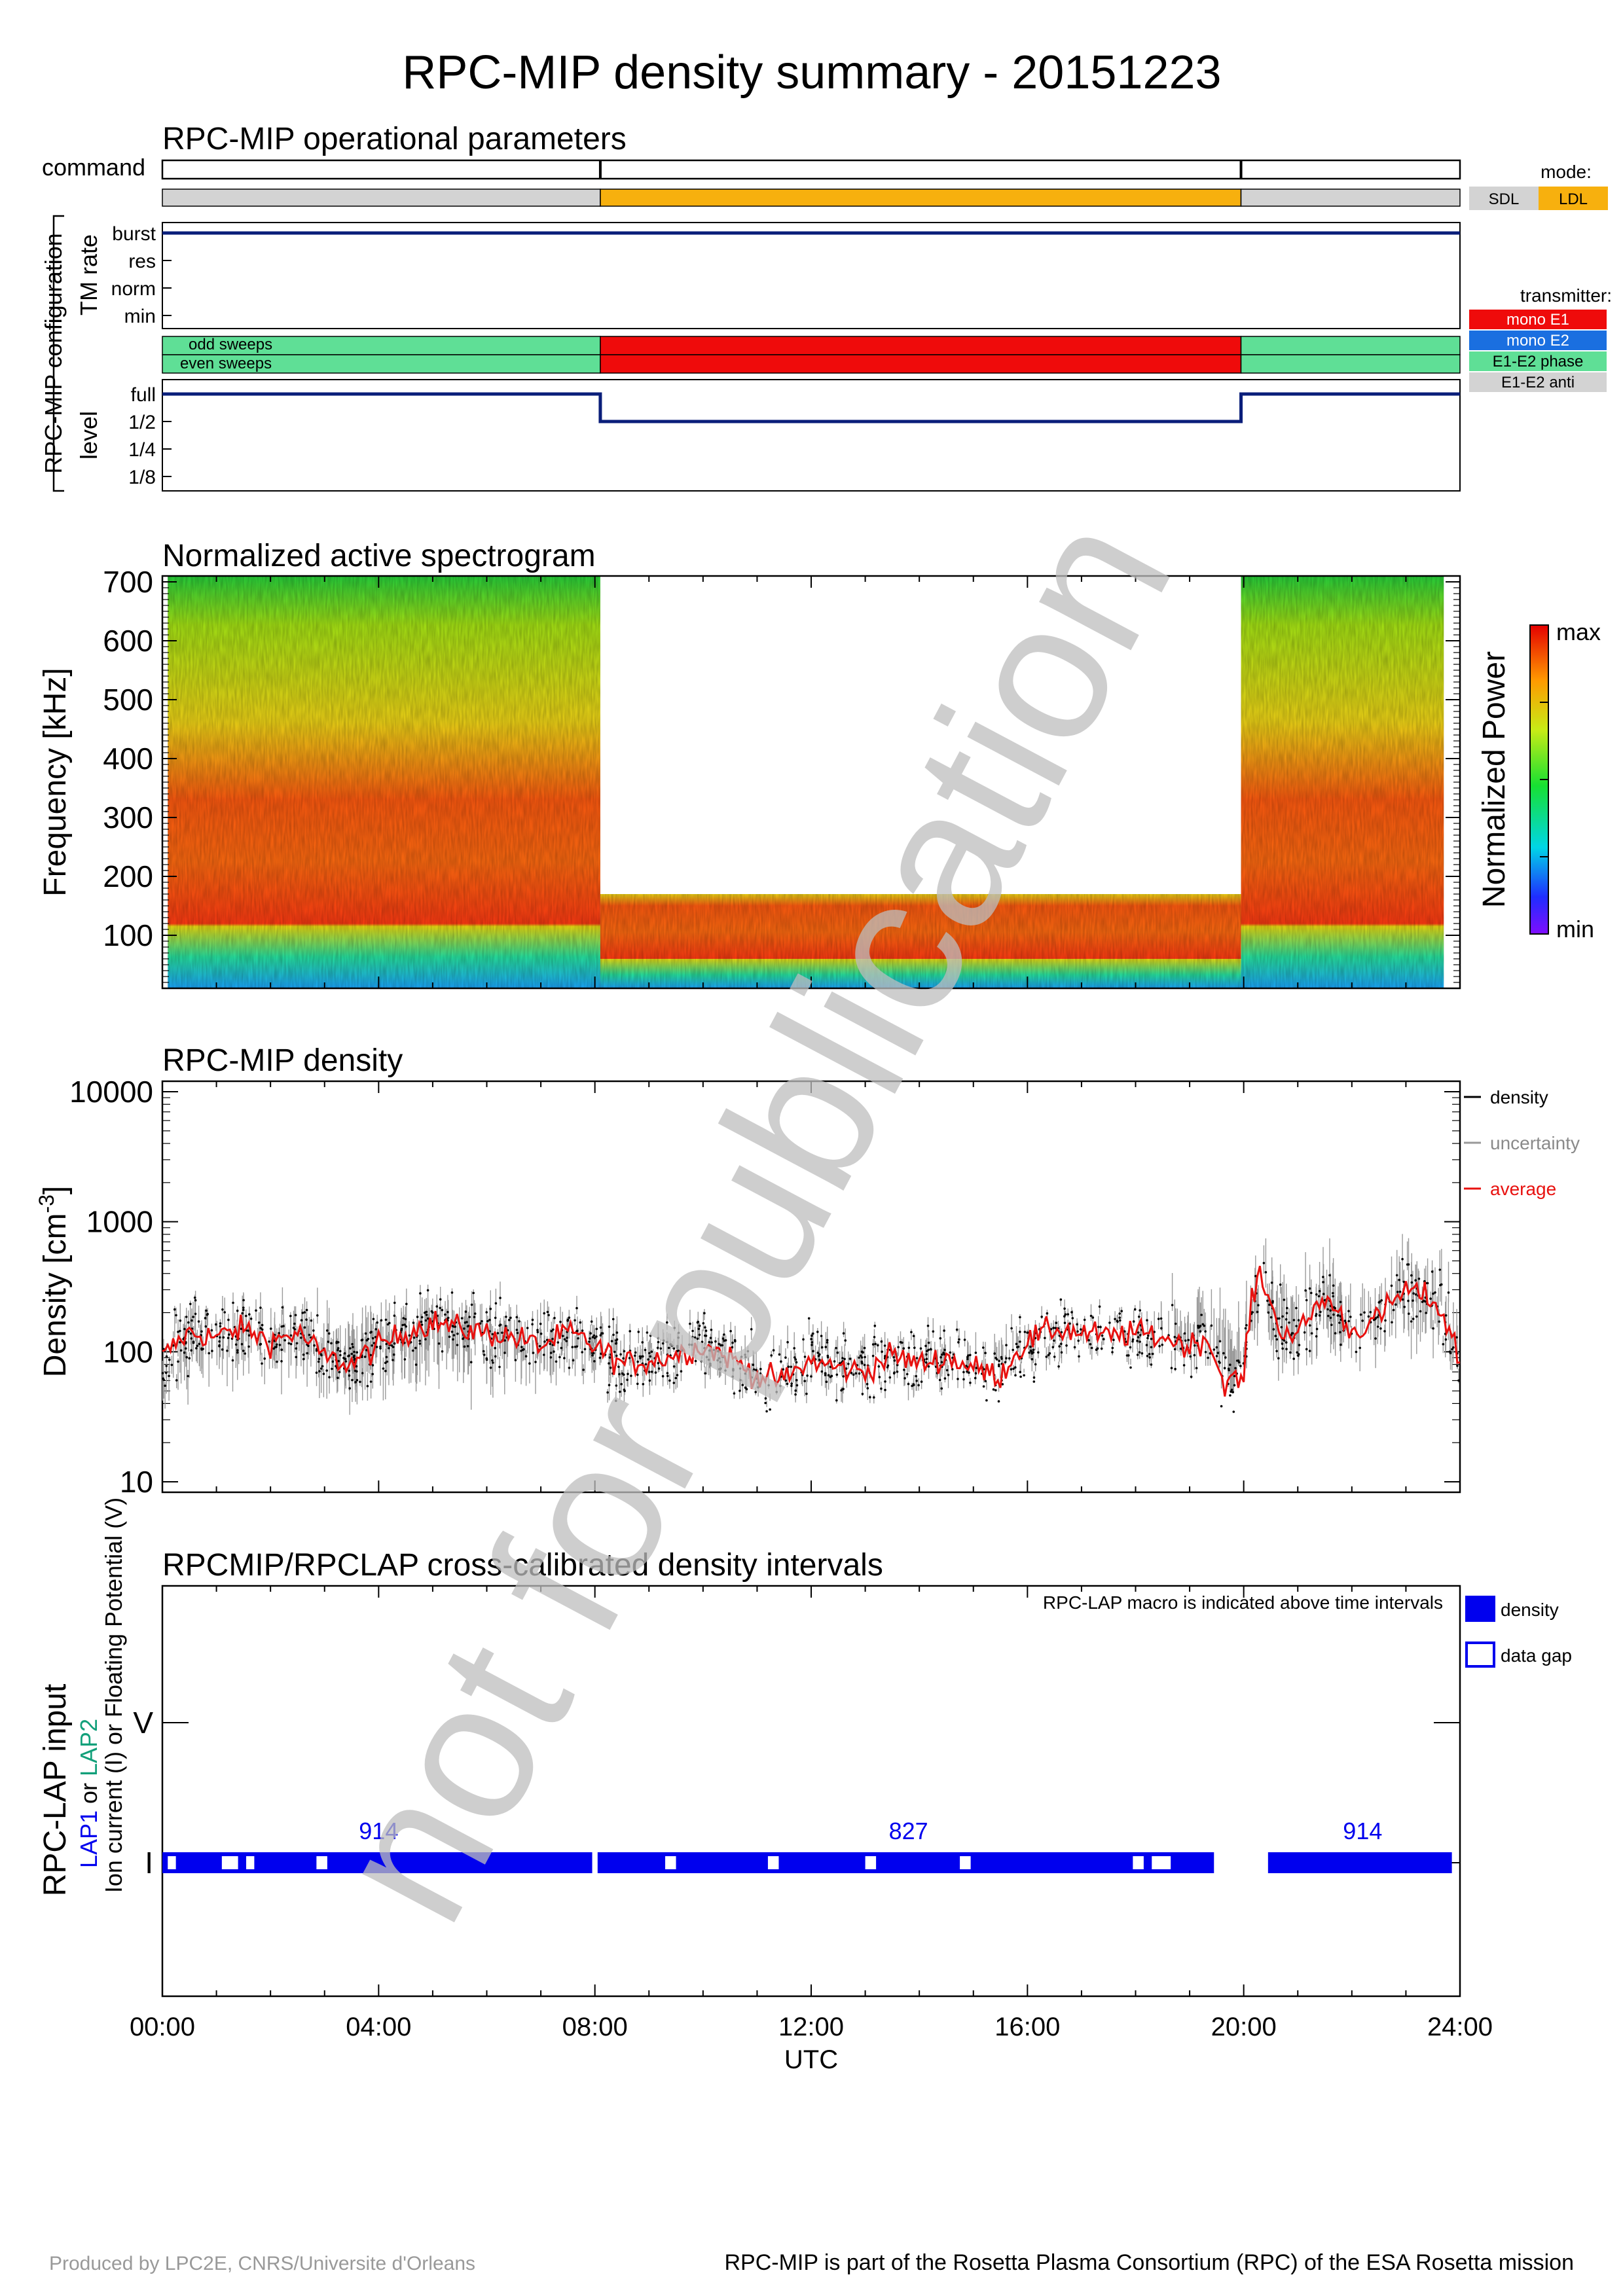  I want to click on density-x-ticks, so click(811, 1286).